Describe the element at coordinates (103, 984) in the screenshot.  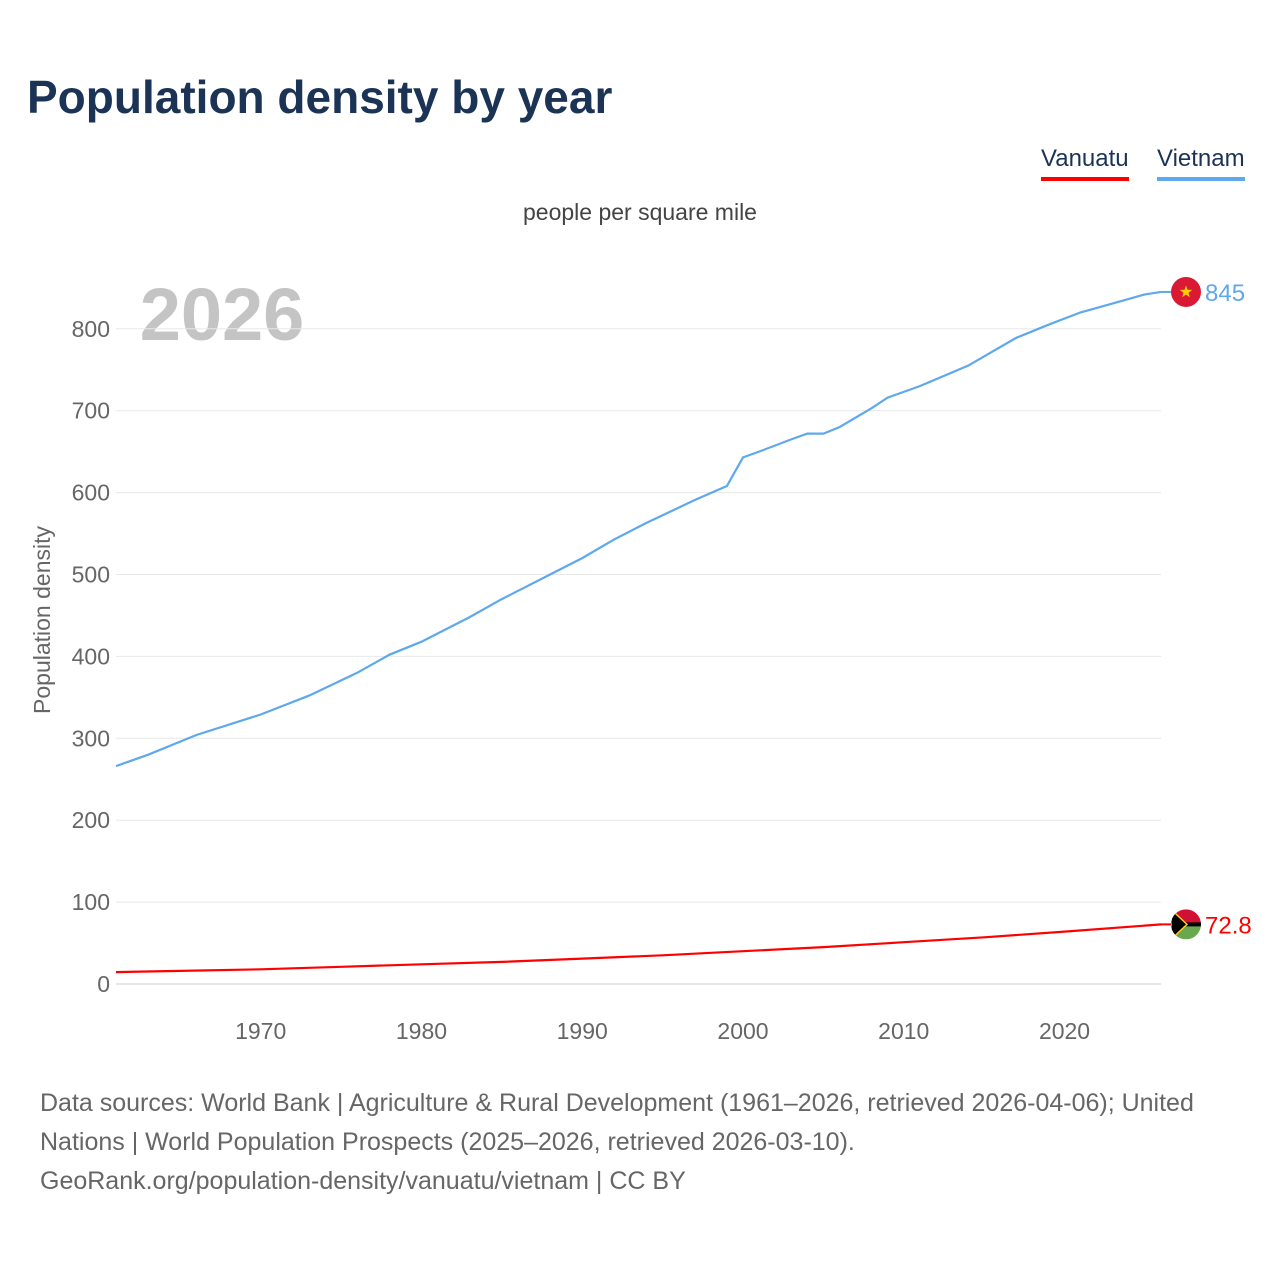
I see `y-tick-label: 0` at that location.